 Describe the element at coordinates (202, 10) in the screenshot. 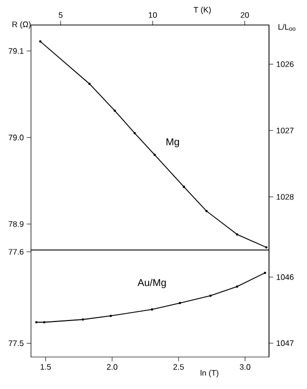

I see `x2-axis-title: T (K)` at that location.